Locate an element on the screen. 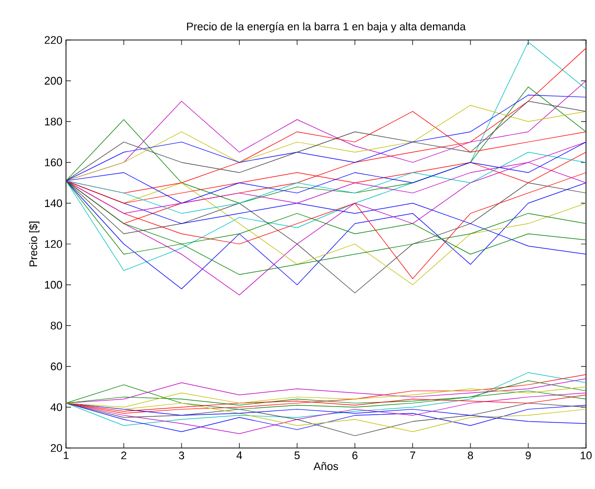  x-tick-label: 1 is located at coordinates (66, 456).